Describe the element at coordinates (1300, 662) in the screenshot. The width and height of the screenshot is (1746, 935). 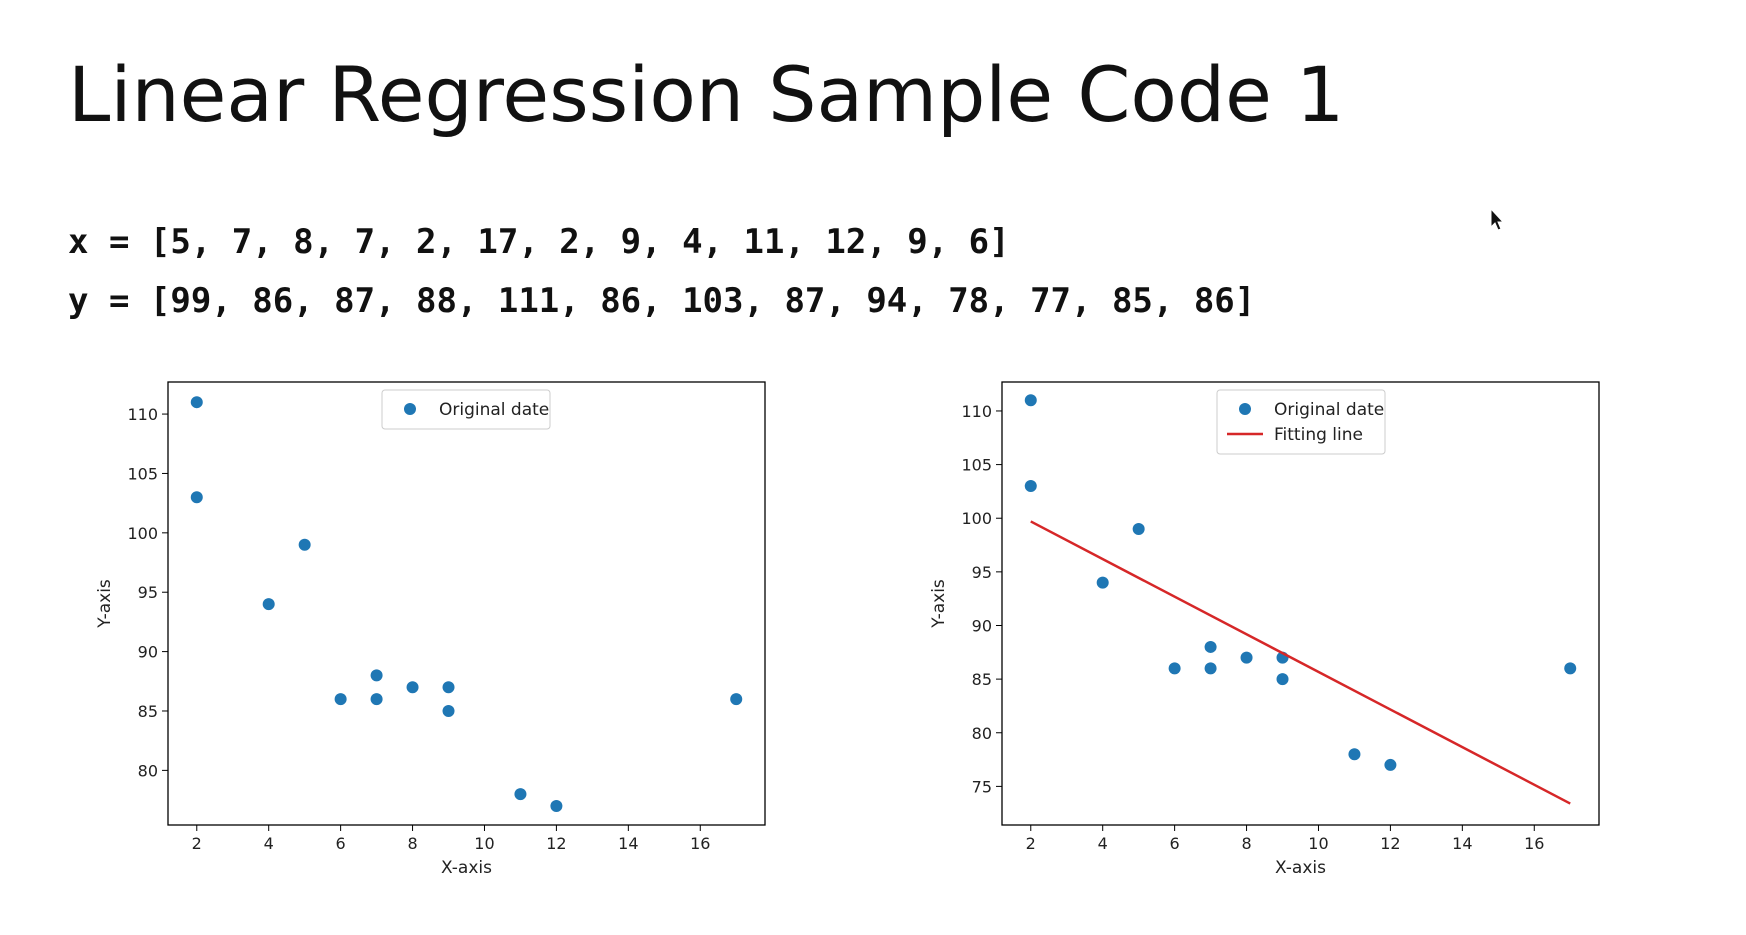
I see `fitting-line` at that location.